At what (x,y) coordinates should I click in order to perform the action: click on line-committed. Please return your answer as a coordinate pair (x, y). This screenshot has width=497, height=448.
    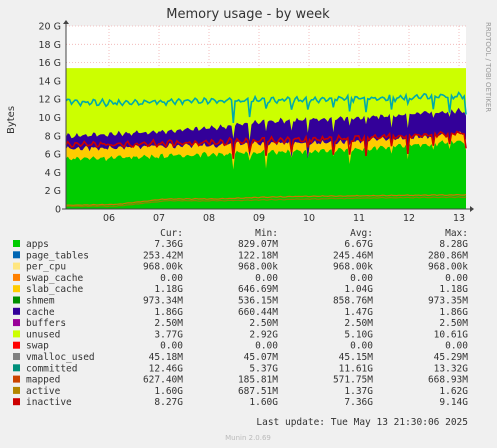
    Looking at the image, I should click on (266, 107).